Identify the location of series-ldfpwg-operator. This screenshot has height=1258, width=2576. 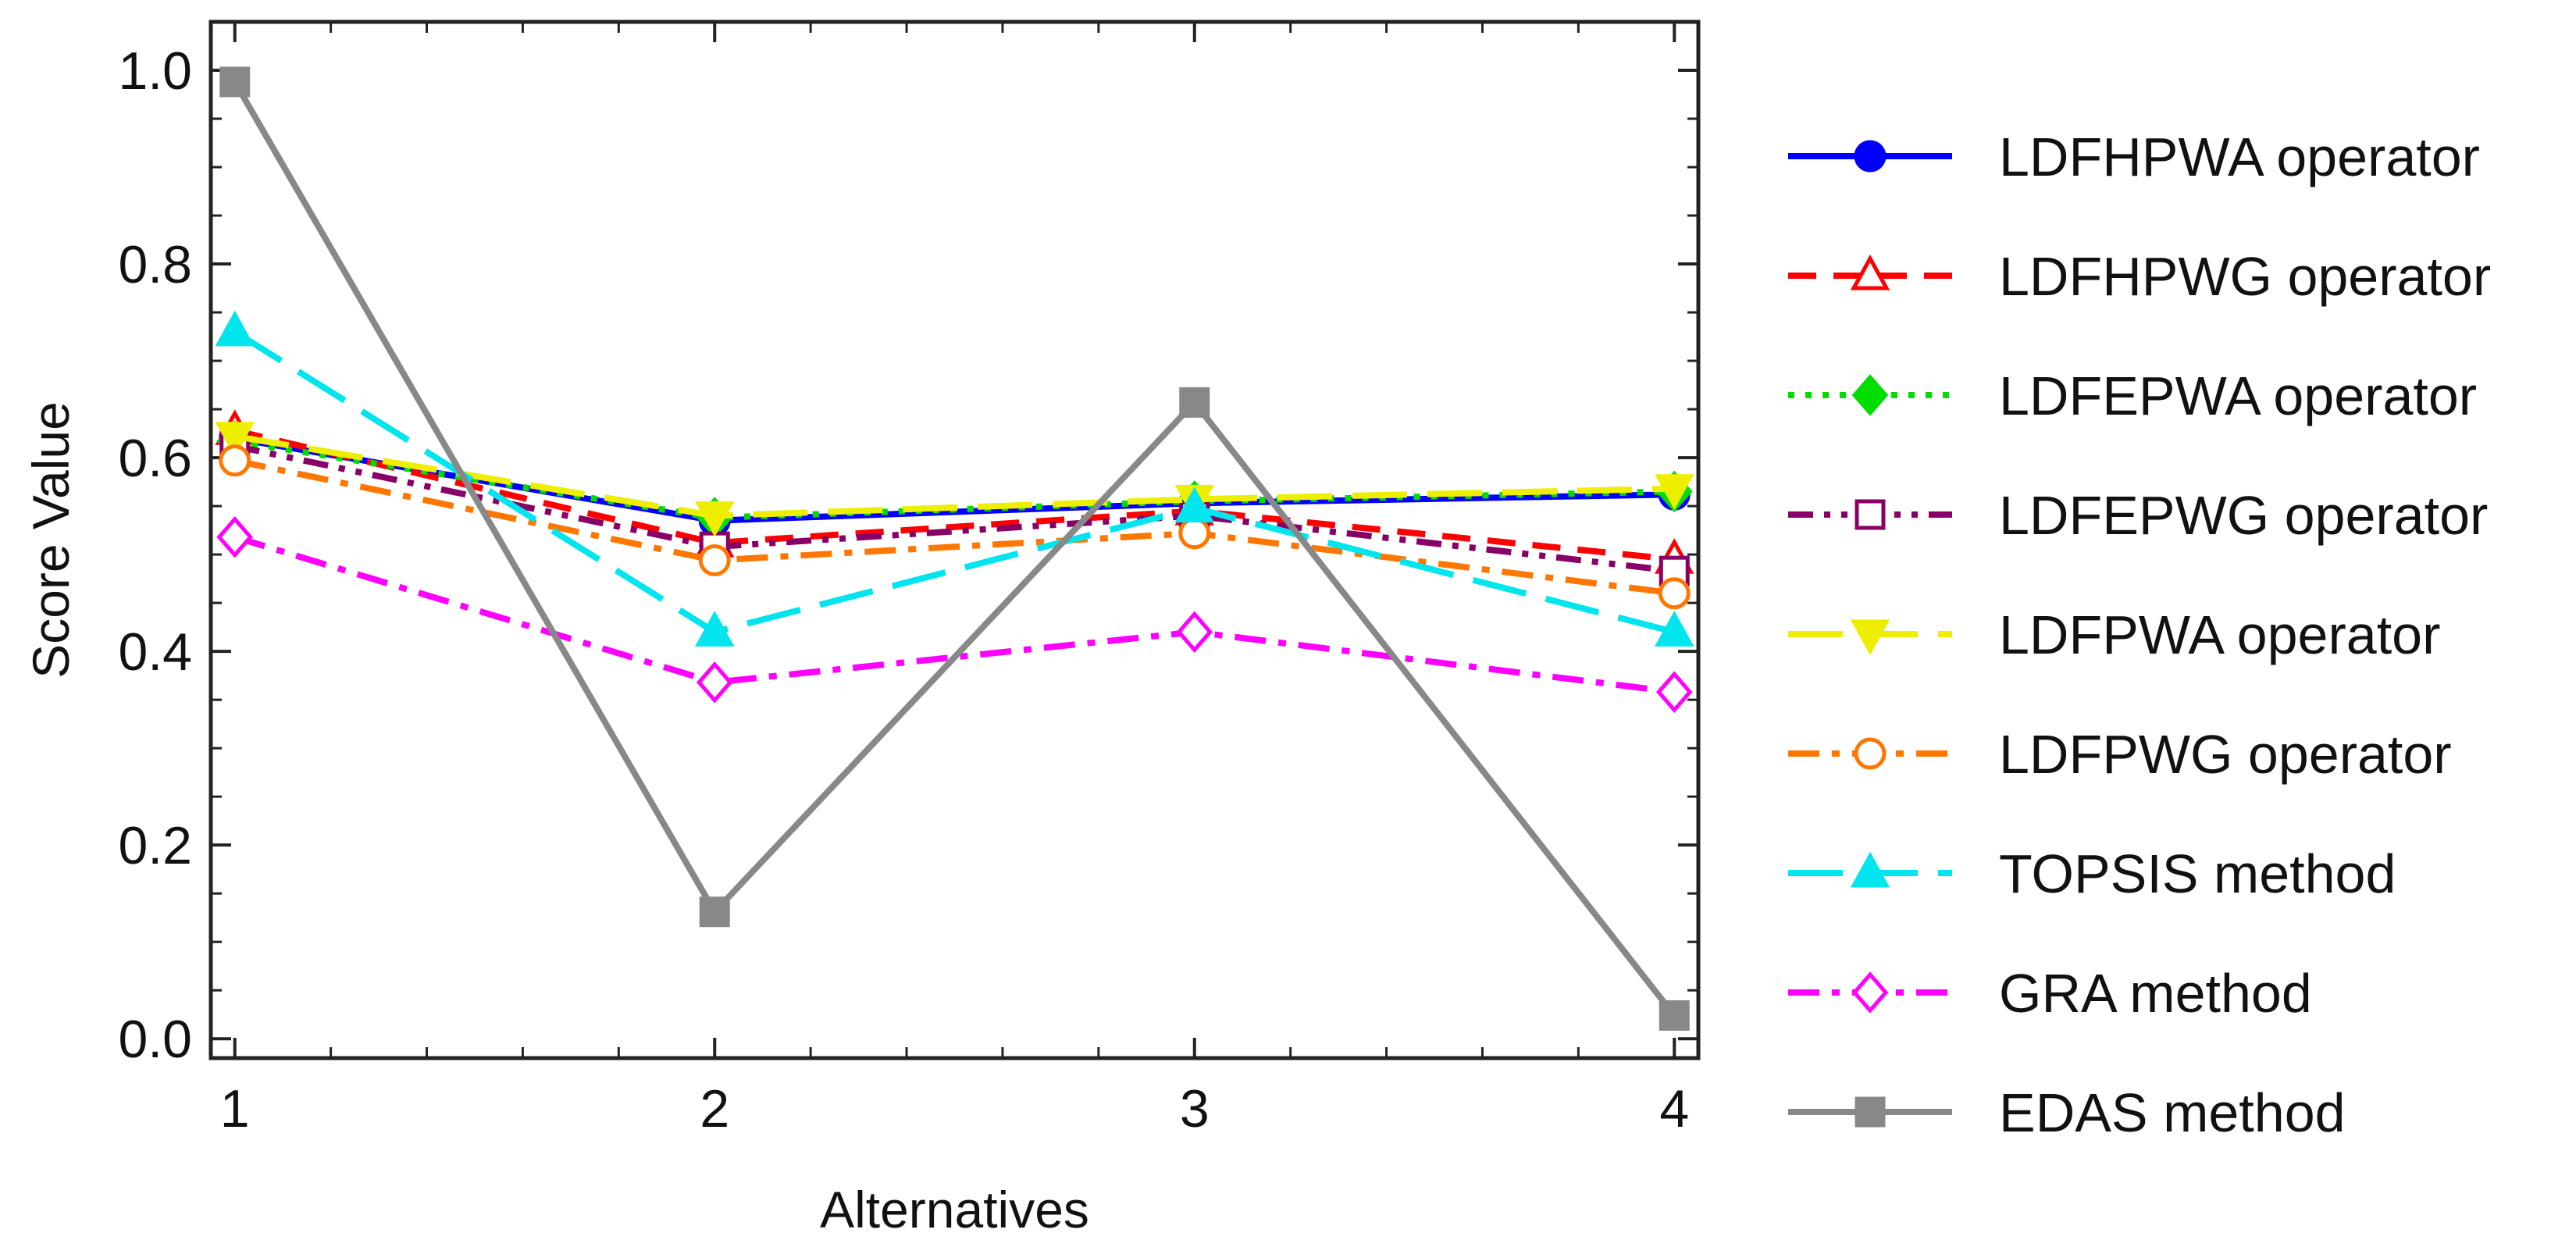
(955, 527).